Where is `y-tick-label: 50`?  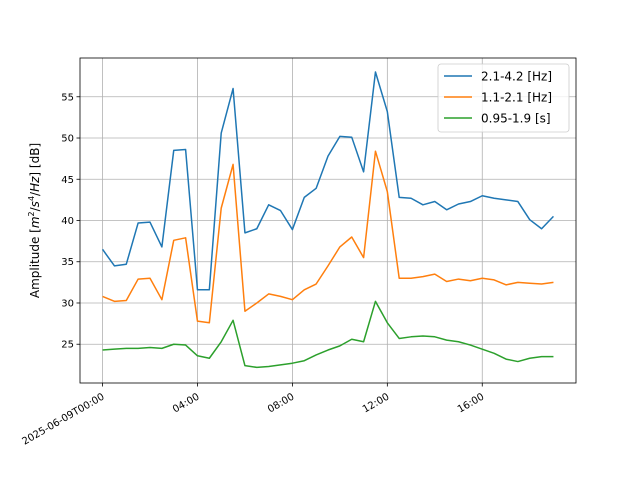
y-tick-label: 50 is located at coordinates (67, 139).